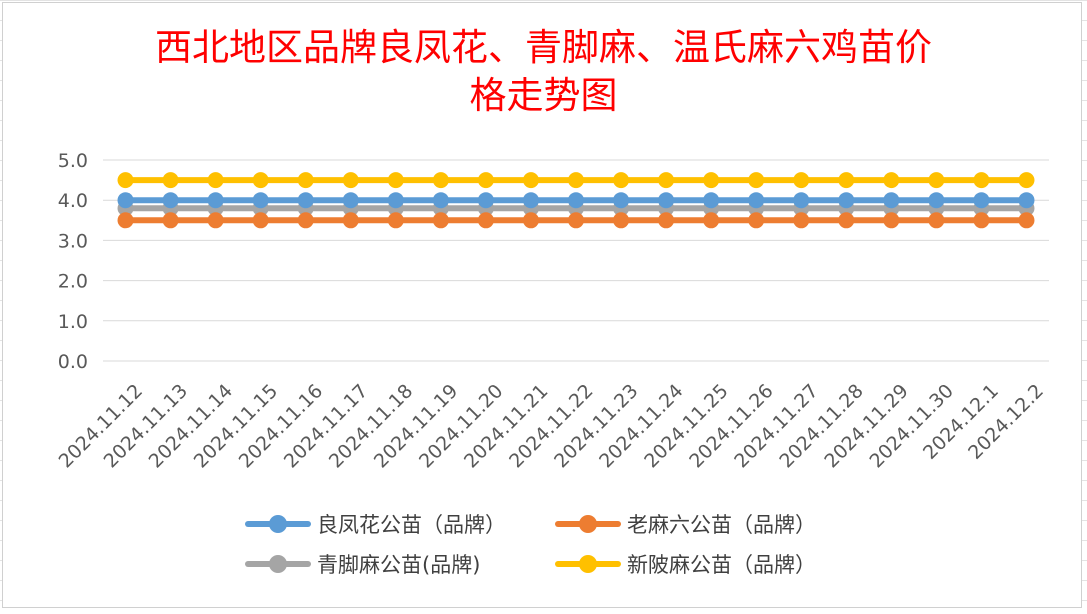 This screenshot has height=614, width=1087. What do you see at coordinates (73, 241) in the screenshot?
I see `y-tick-label: 3.0` at bounding box center [73, 241].